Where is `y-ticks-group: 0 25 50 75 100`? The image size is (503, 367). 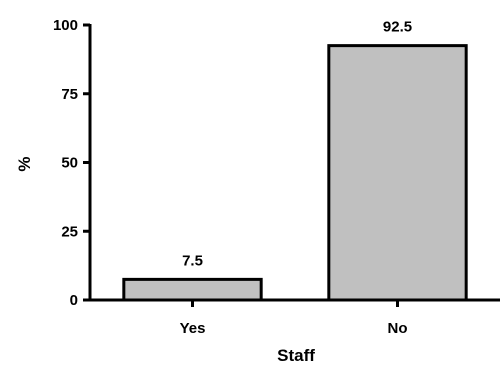 y-ticks-group: 0 25 50 75 100 is located at coordinates (71, 163).